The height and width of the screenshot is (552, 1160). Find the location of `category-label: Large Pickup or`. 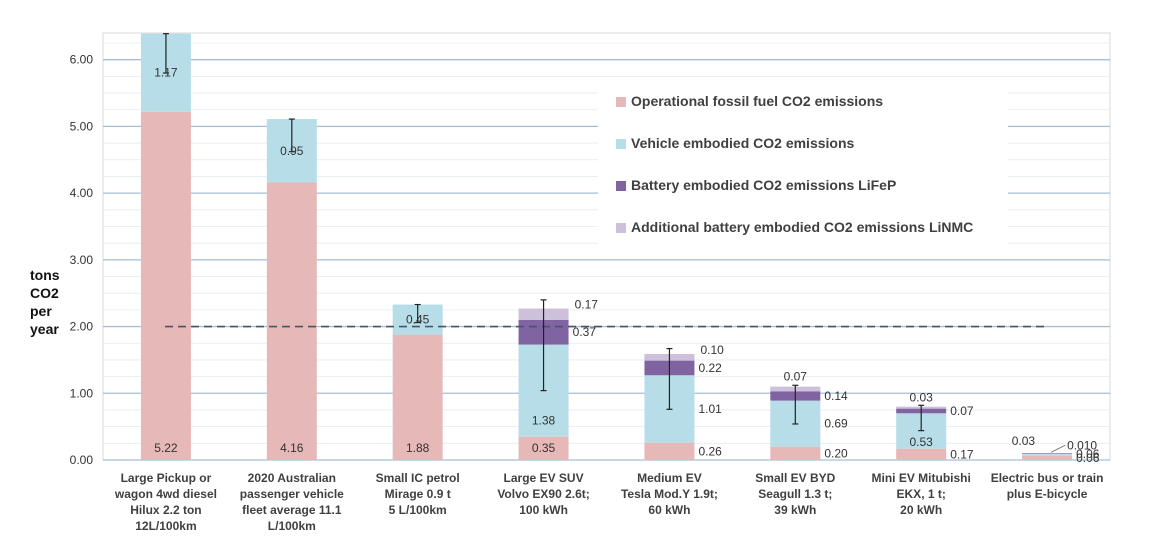

category-label: Large Pickup or is located at coordinates (166, 478).